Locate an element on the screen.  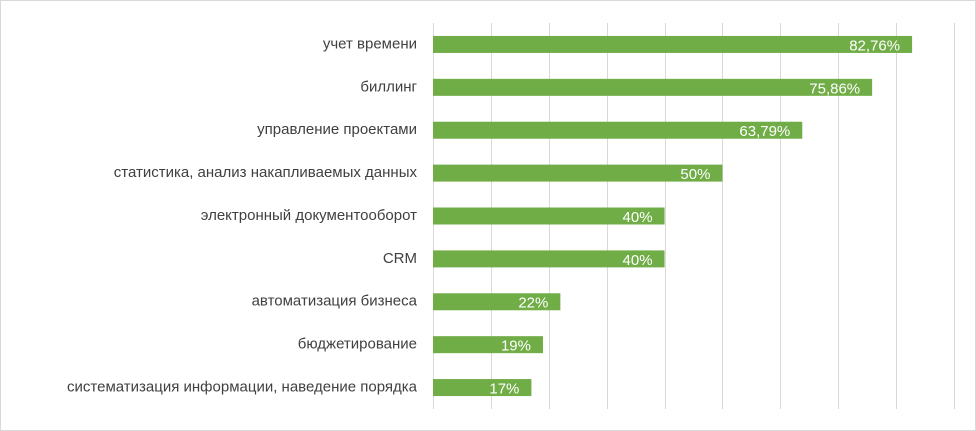
category-label: CRM is located at coordinates (400, 258).